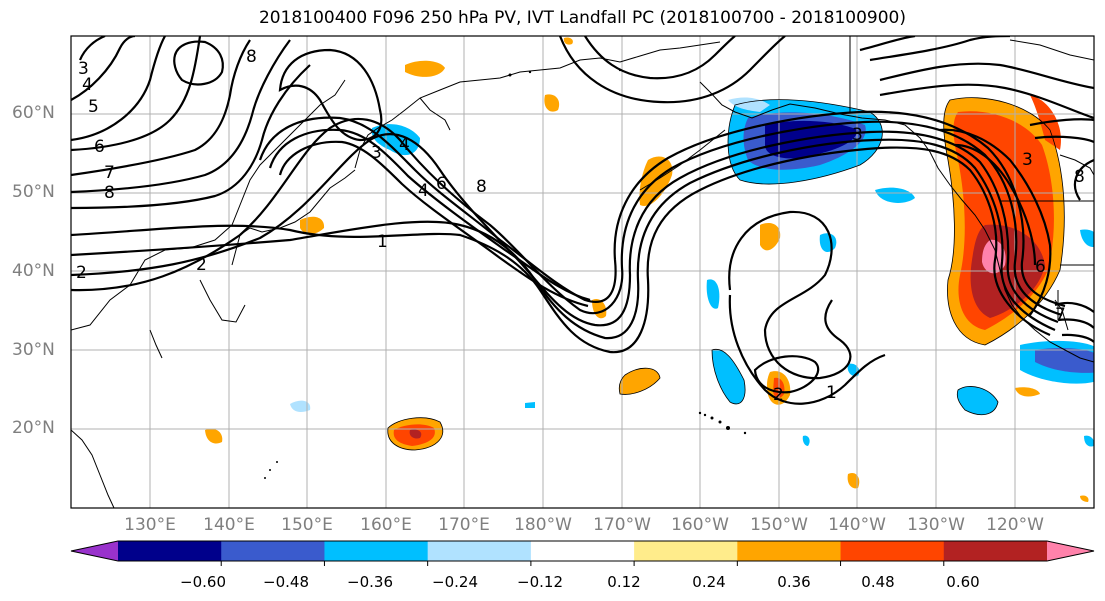 The image size is (1105, 601). Describe the element at coordinates (543, 525) in the screenshot. I see `lon-label: 180°W` at that location.